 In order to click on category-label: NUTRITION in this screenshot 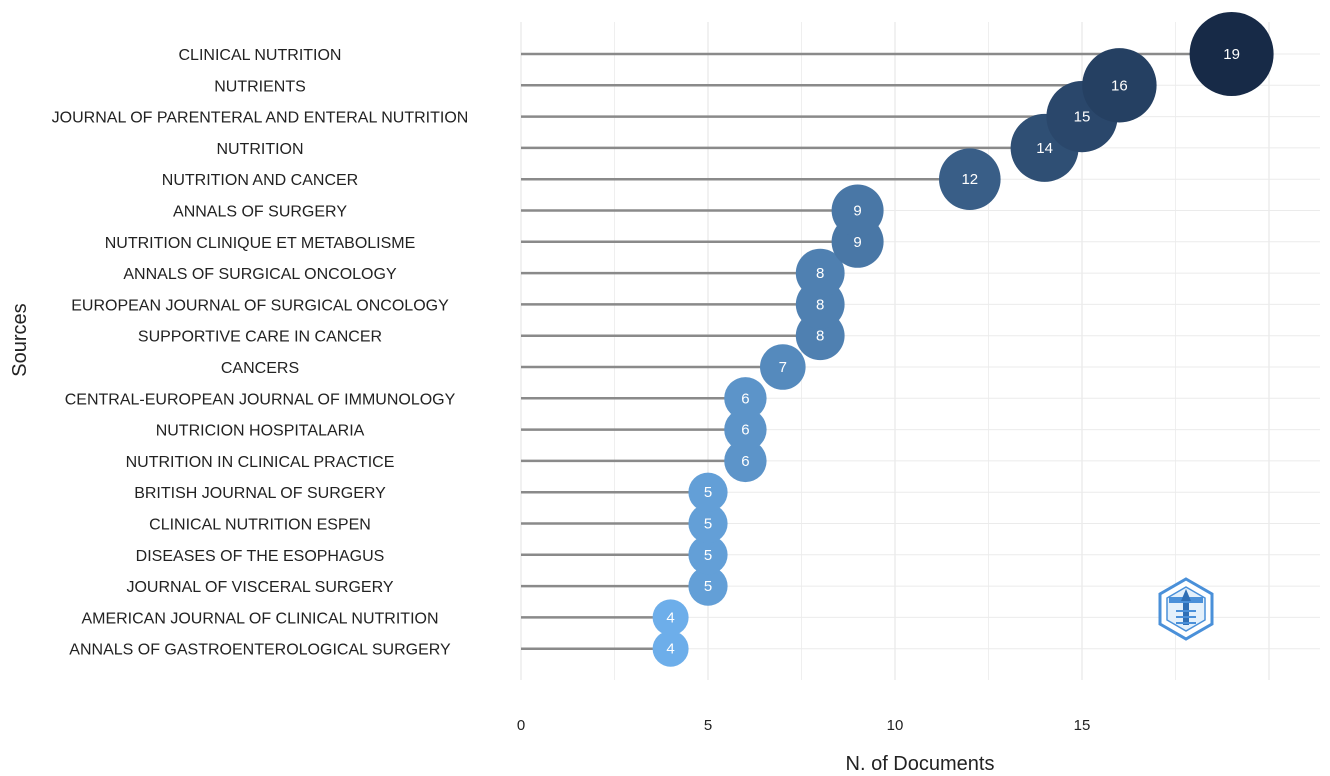, I will do `click(259, 149)`.